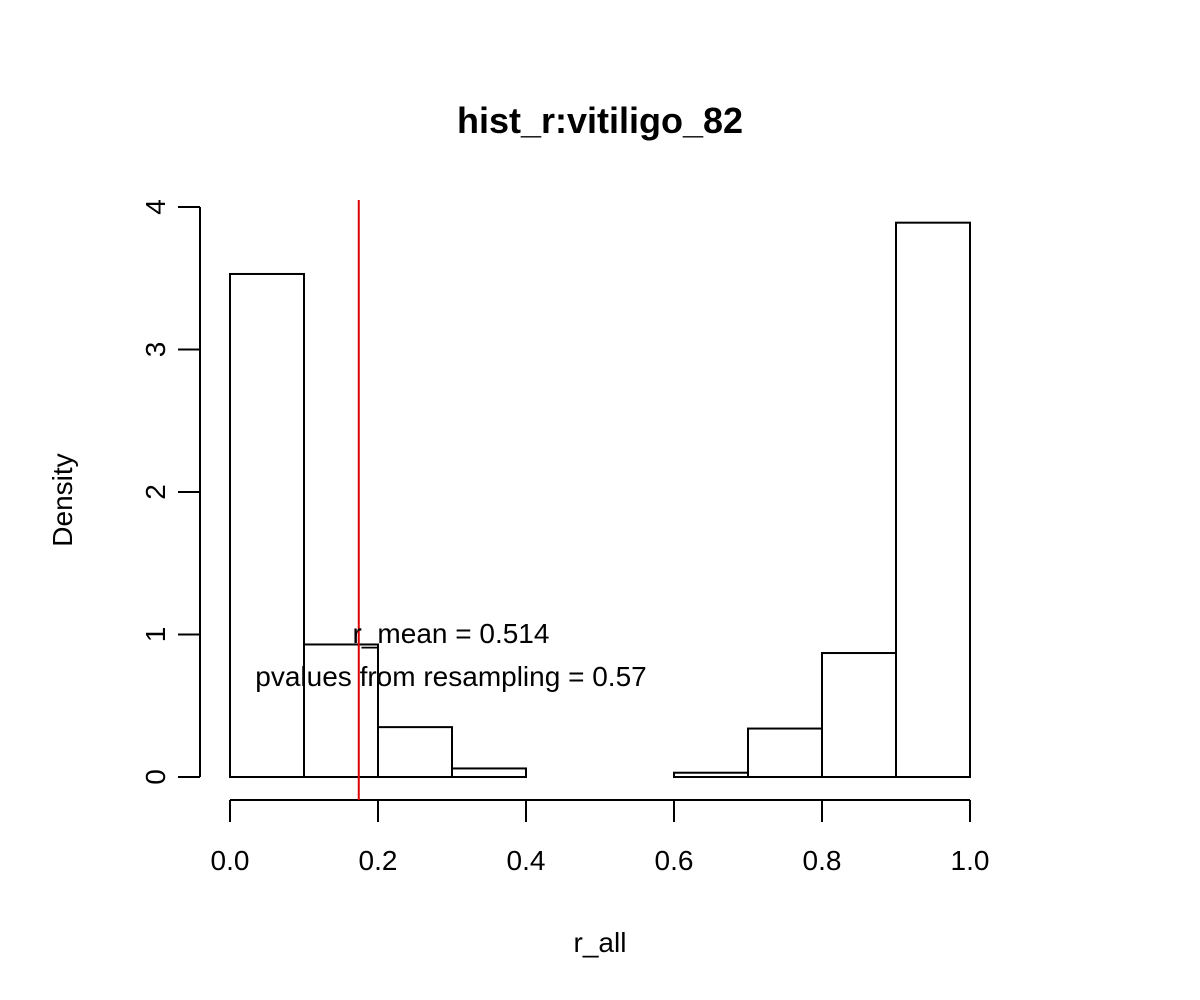 This screenshot has height=1000, width=1200. Describe the element at coordinates (600, 120) in the screenshot. I see `chart-title: hist_r:vitiligo_82` at that location.